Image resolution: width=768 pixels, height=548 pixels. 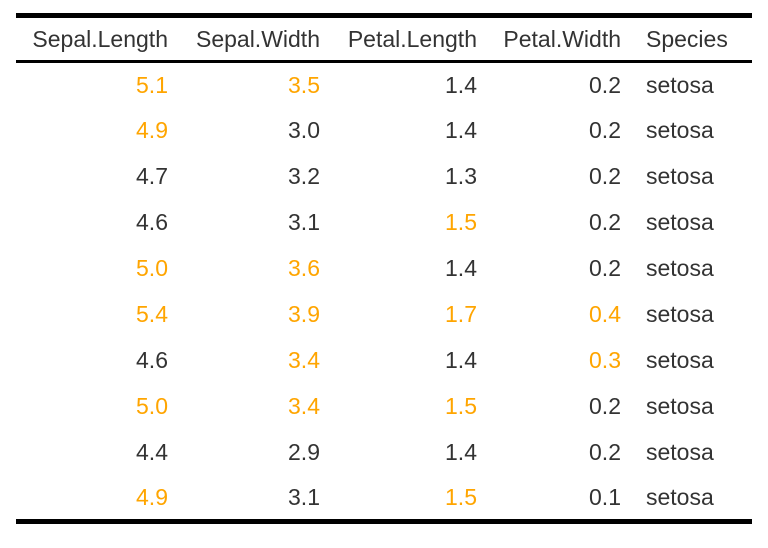 I want to click on column-header-petal-width: Petal.Width, so click(x=562, y=38).